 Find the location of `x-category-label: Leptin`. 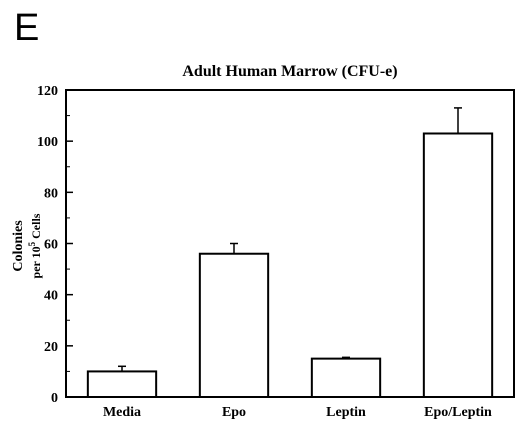

x-category-label: Leptin is located at coordinates (346, 412).